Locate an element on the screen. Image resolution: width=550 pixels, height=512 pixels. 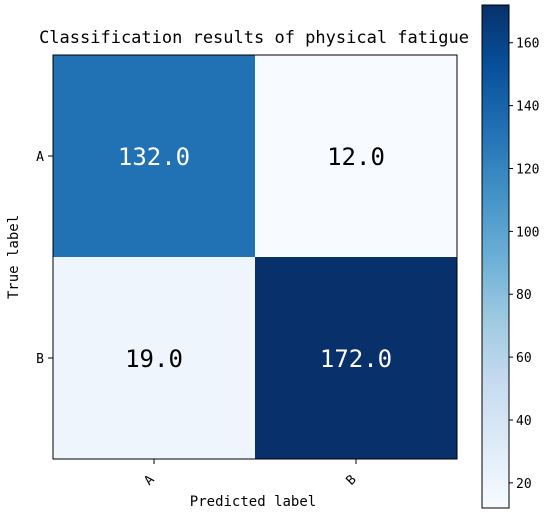
y-axis-label: True label is located at coordinates (14, 257).